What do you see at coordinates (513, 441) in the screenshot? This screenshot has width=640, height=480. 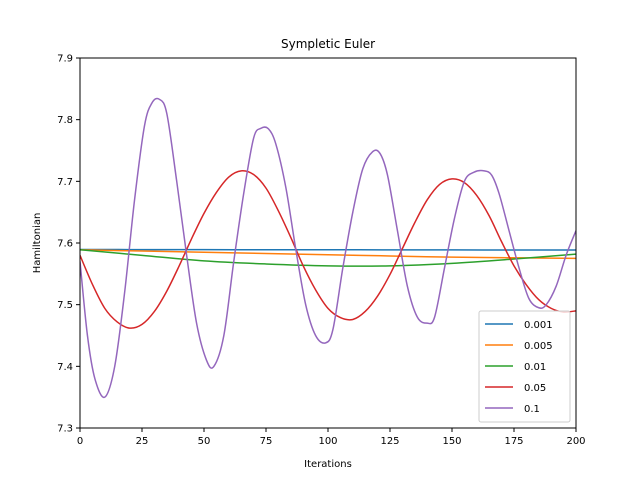 I see `x-tick-label: 175` at bounding box center [513, 441].